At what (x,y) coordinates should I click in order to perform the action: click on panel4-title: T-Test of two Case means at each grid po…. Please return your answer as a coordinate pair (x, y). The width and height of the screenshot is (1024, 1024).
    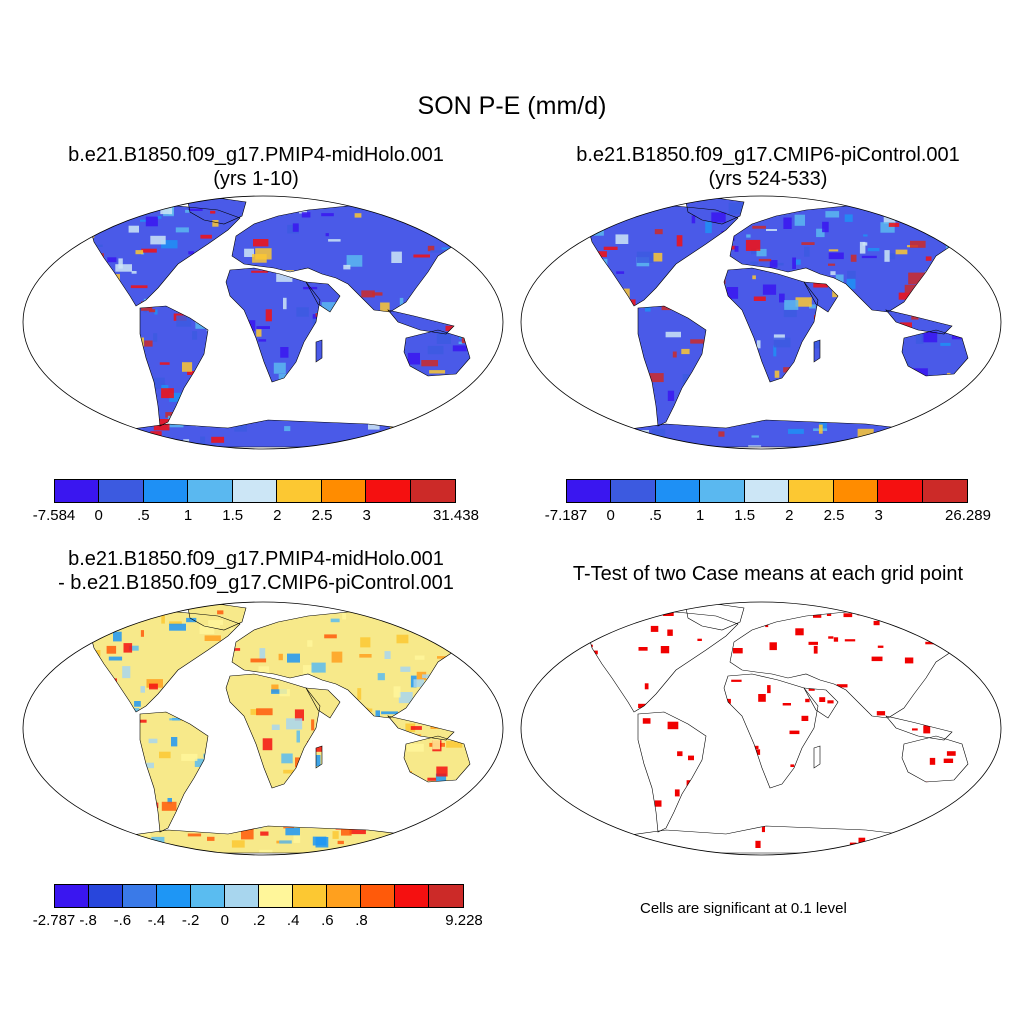
    Looking at the image, I should click on (768, 574).